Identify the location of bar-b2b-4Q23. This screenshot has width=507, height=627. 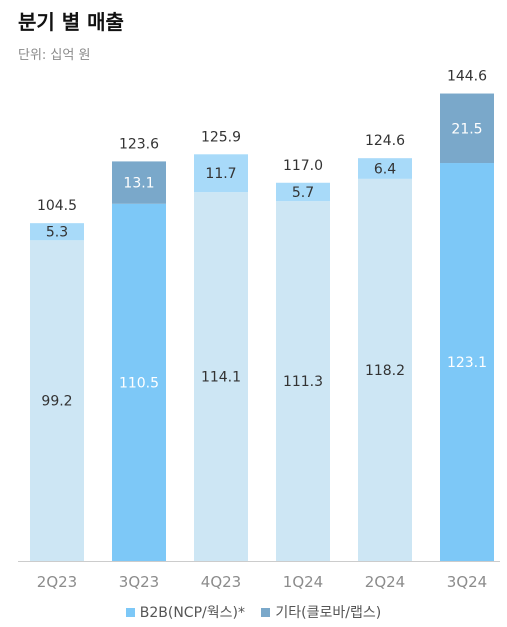
(221, 376).